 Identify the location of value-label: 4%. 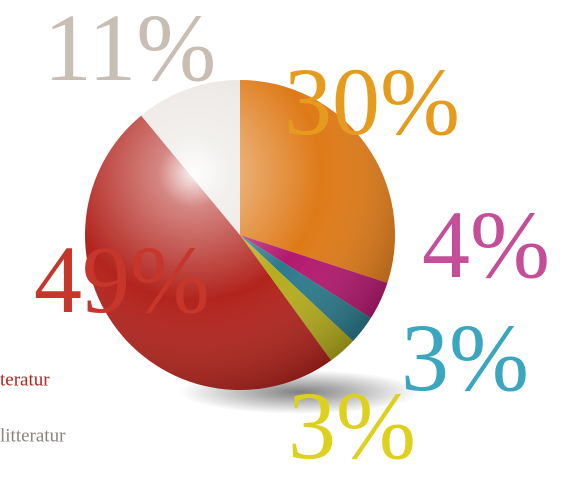
(486, 244).